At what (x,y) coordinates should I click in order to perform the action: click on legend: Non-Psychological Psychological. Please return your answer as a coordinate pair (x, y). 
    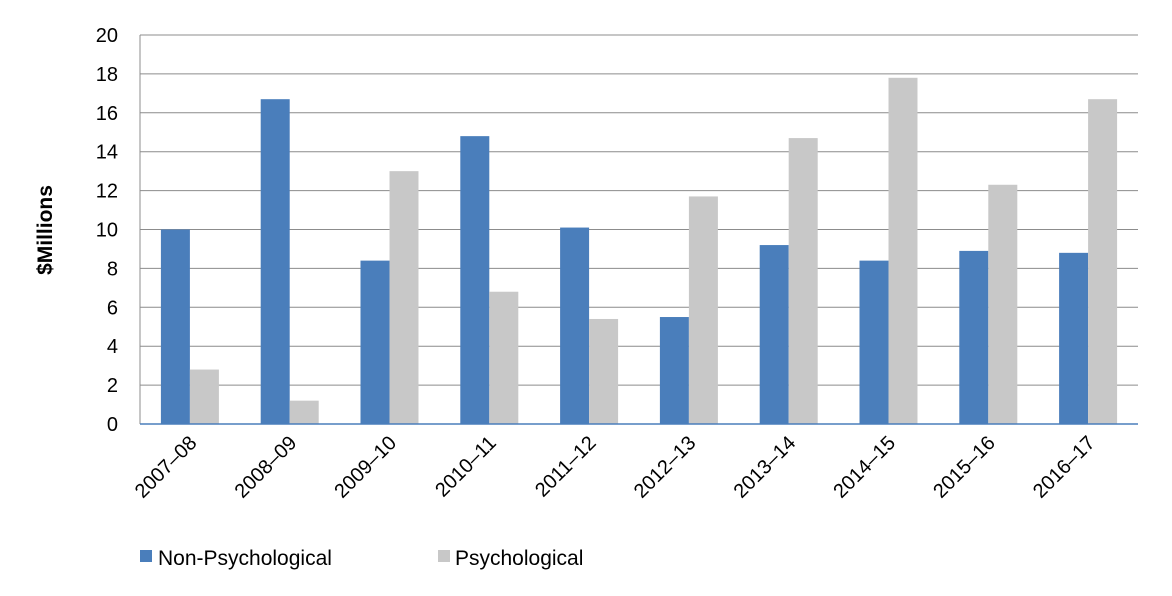
    Looking at the image, I should click on (361, 558).